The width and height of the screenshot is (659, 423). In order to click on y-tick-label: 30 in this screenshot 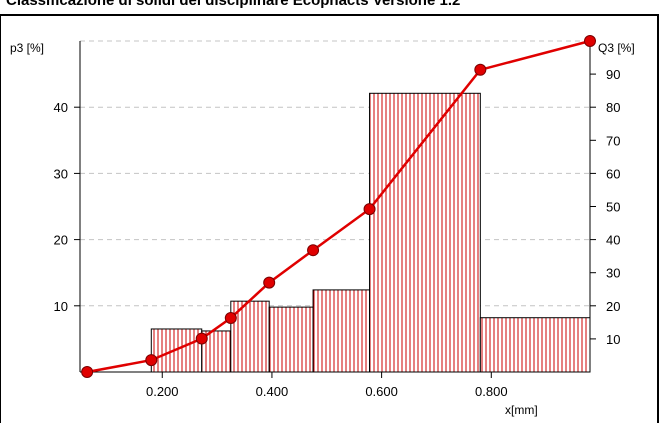, I will do `click(61, 173)`.